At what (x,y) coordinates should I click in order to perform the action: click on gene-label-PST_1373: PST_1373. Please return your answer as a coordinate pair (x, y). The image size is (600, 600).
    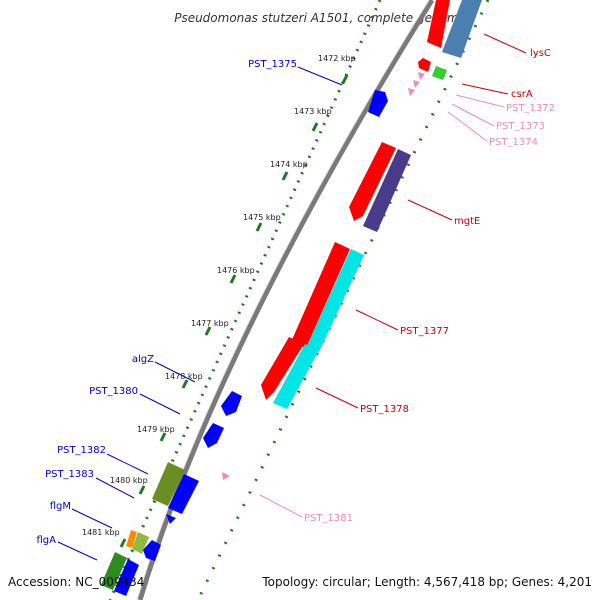
    Looking at the image, I should click on (520, 126).